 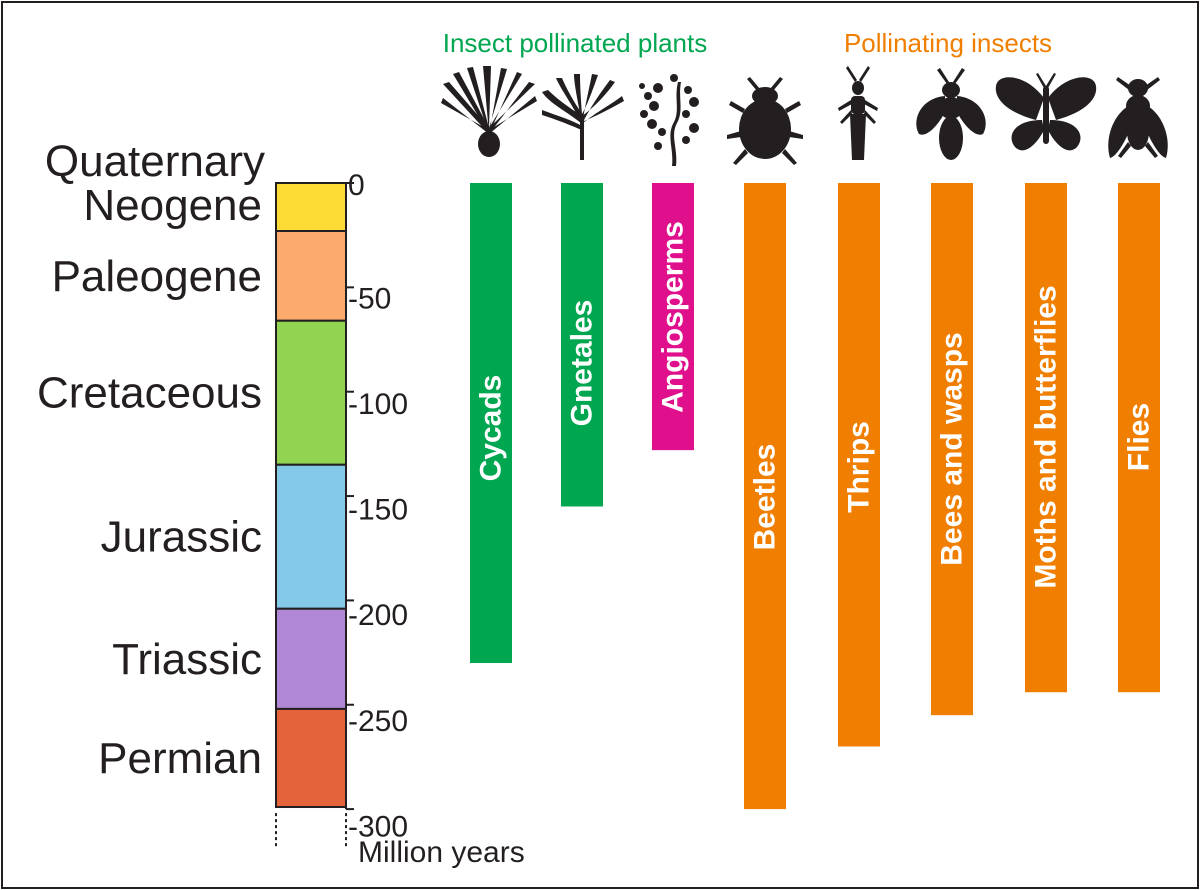 What do you see at coordinates (575, 43) in the screenshot?
I see `group-title-plants: Insect pollinated plants` at bounding box center [575, 43].